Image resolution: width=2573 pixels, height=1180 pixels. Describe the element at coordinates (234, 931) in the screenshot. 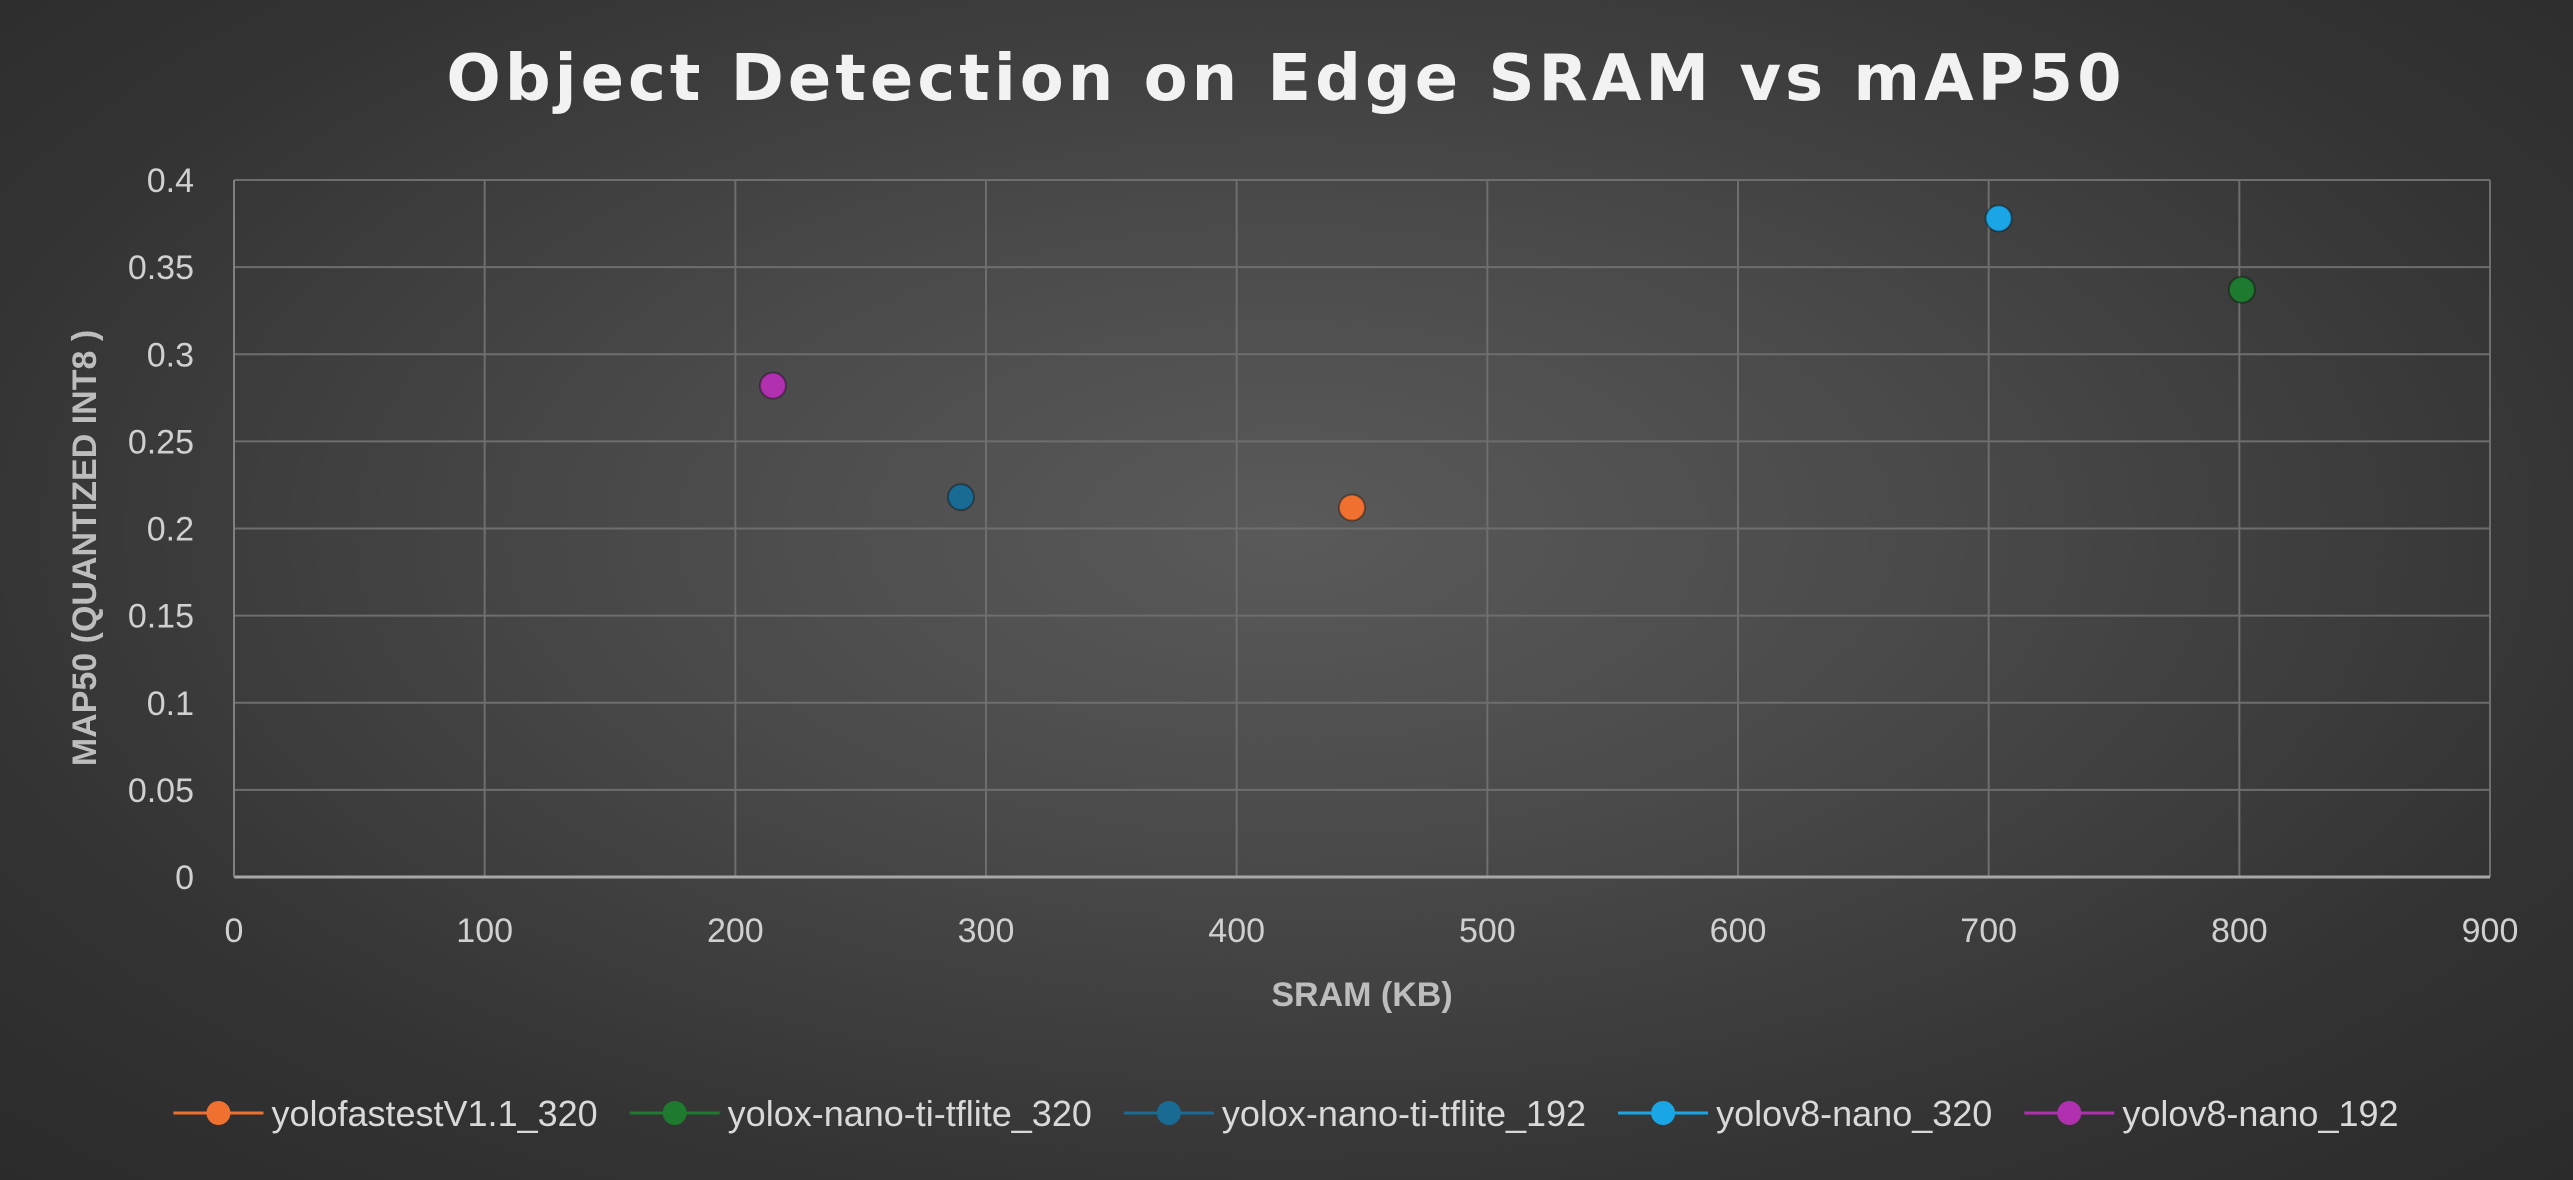

I see `x-tick-label: 0` at that location.